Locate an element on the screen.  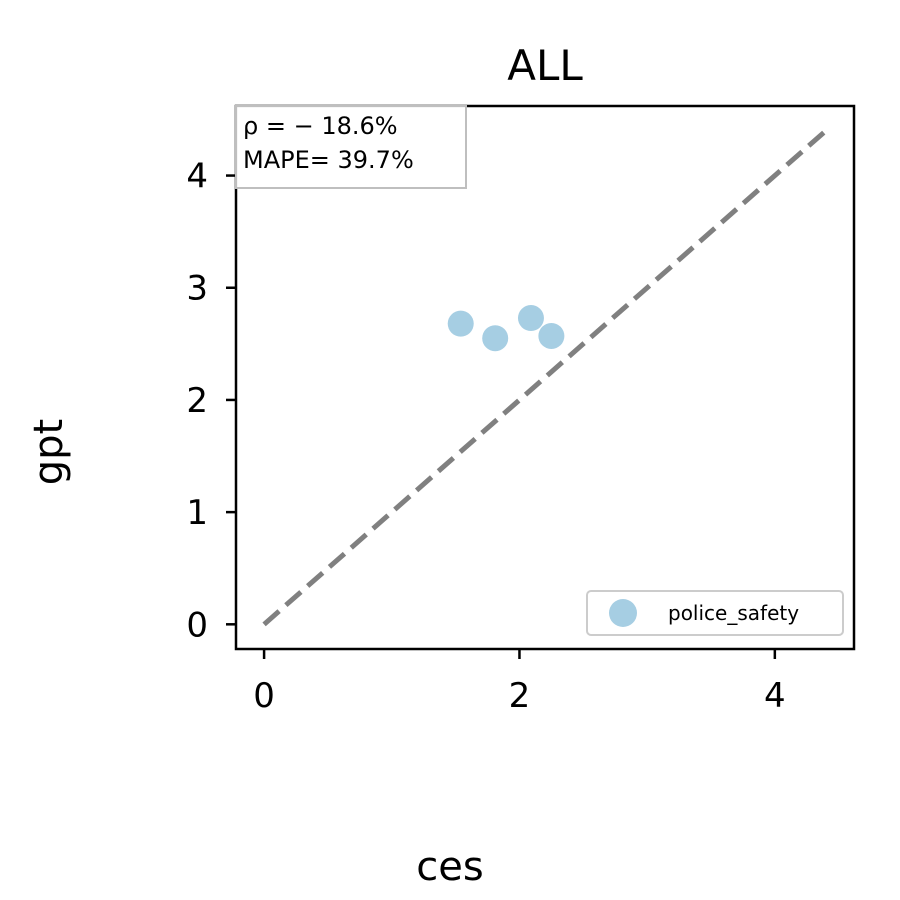
x-axis-ticks: 0 2 4 is located at coordinates (519, 682).